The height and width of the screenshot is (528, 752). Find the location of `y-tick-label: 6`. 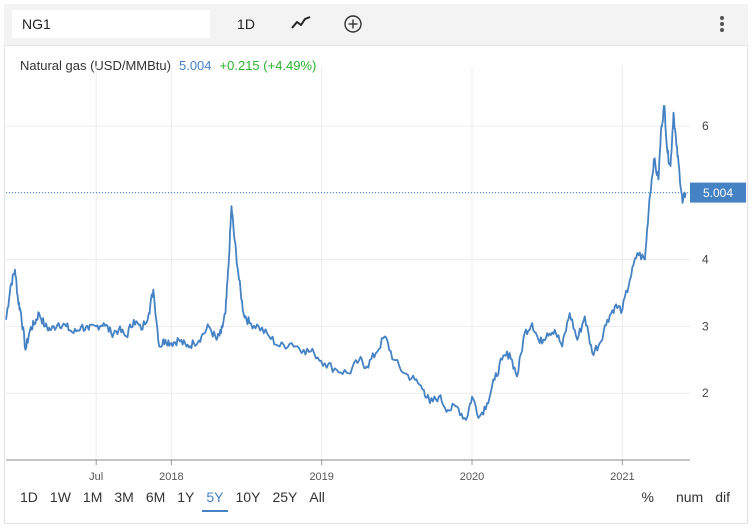

y-tick-label: 6 is located at coordinates (705, 126).